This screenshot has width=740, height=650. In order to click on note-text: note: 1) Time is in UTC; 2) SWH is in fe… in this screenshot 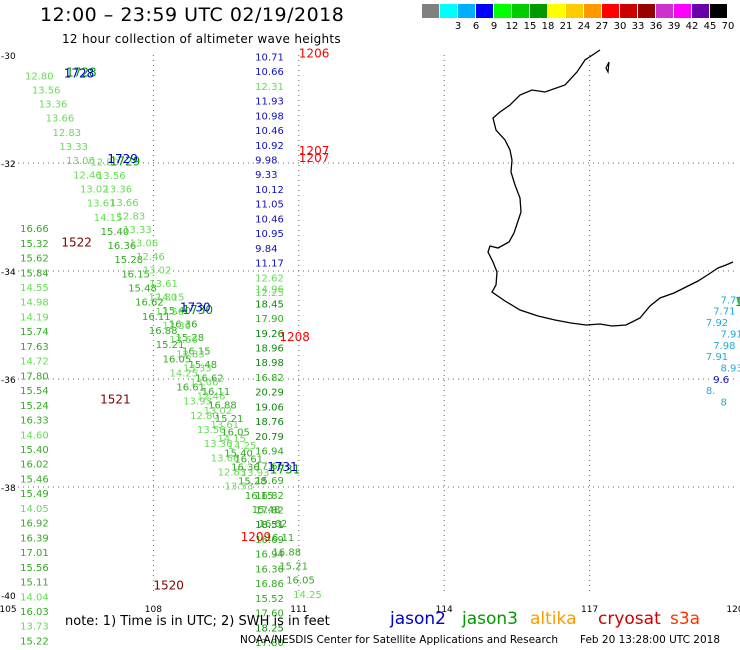, I will do `click(197, 621)`.